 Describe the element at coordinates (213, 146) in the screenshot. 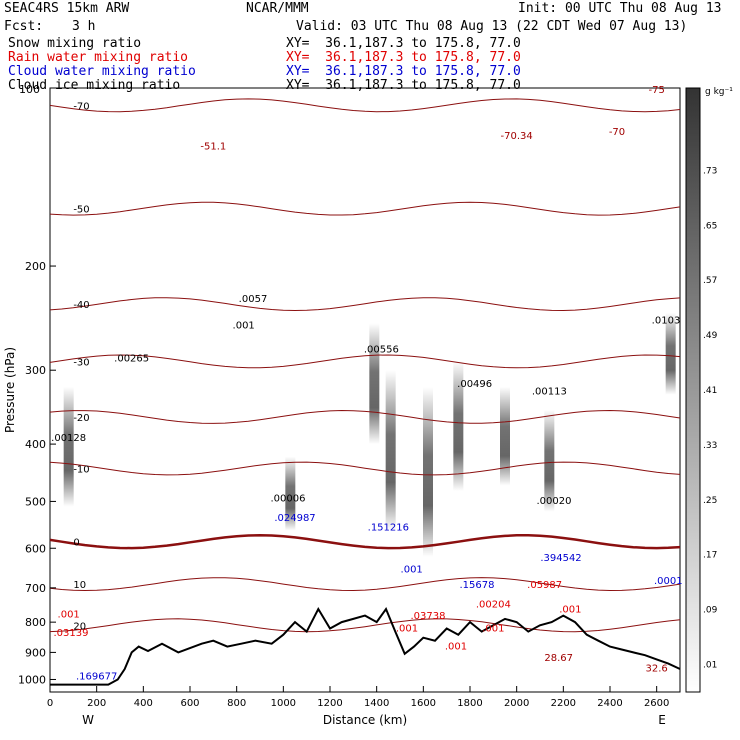

I see `annotation-0: -51.1` at that location.